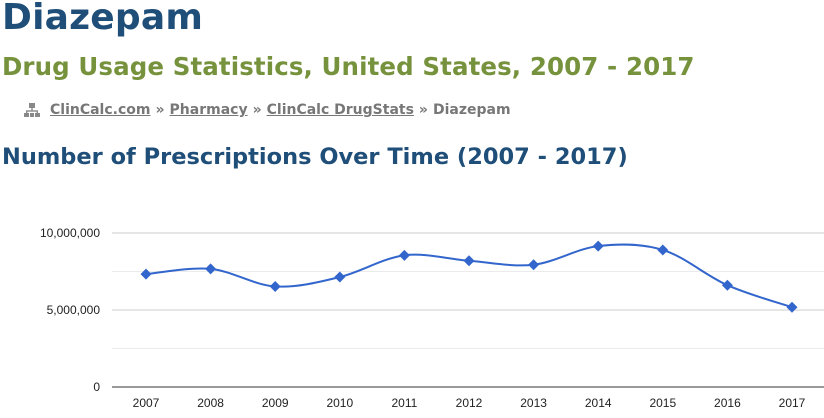 This screenshot has width=824, height=418. Describe the element at coordinates (96, 387) in the screenshot. I see `y-tick-label: 0` at that location.